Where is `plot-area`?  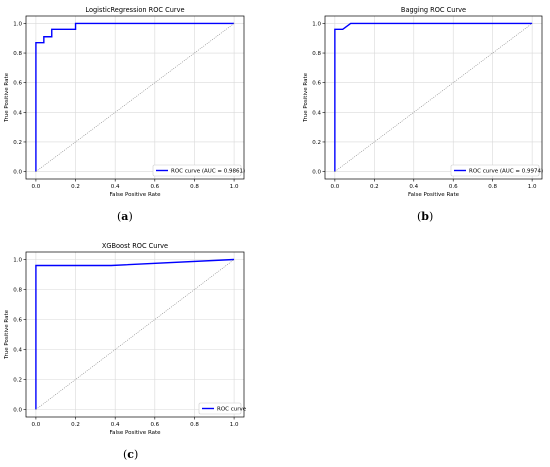
plot-area is located at coordinates (135, 334).